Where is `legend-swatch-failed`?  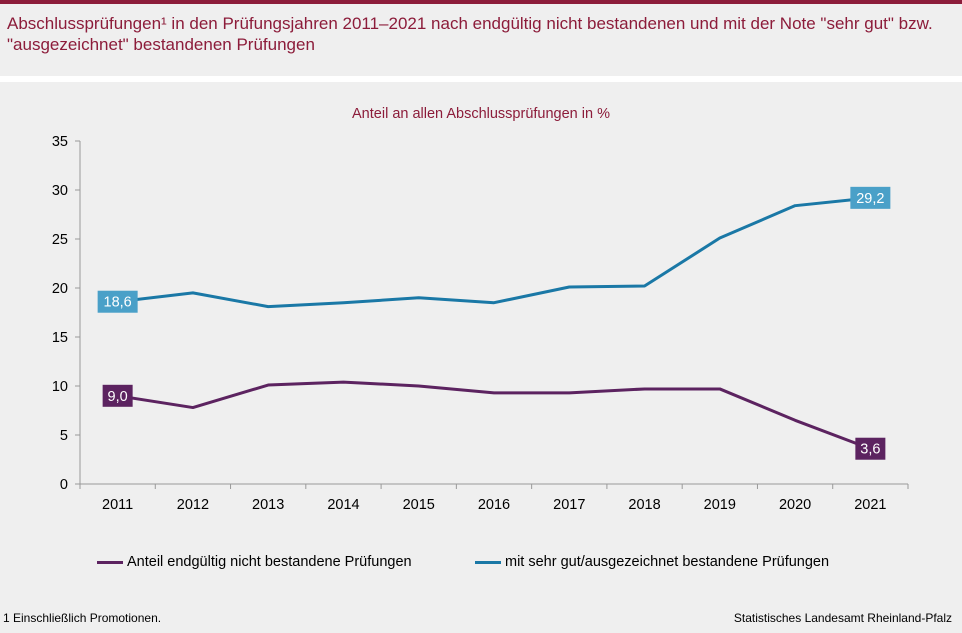 legend-swatch-failed is located at coordinates (110, 562).